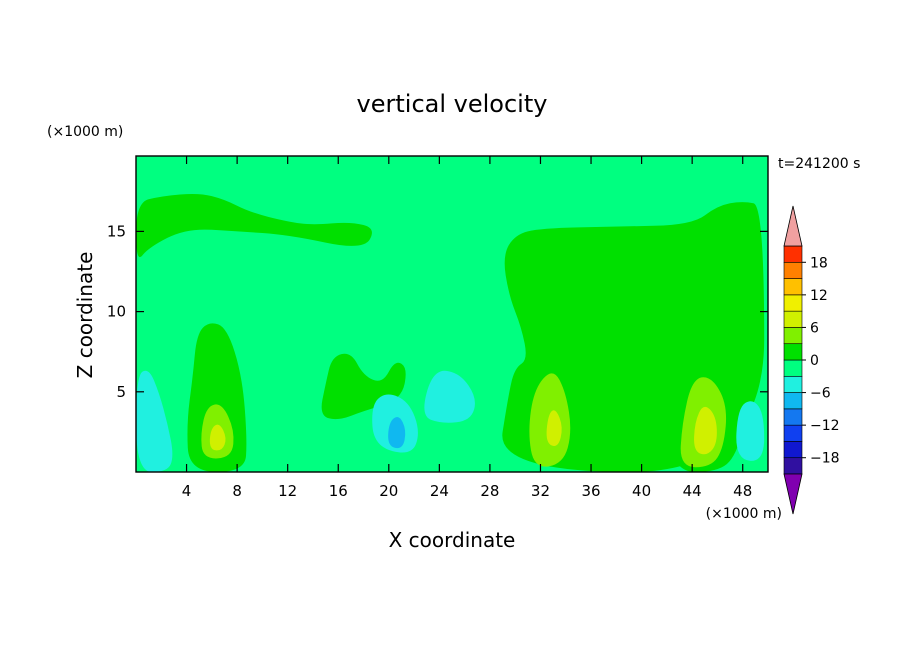 This screenshot has width=904, height=654. What do you see at coordinates (449, 396) in the screenshot?
I see `contour-downdraft-centre-right` at bounding box center [449, 396].